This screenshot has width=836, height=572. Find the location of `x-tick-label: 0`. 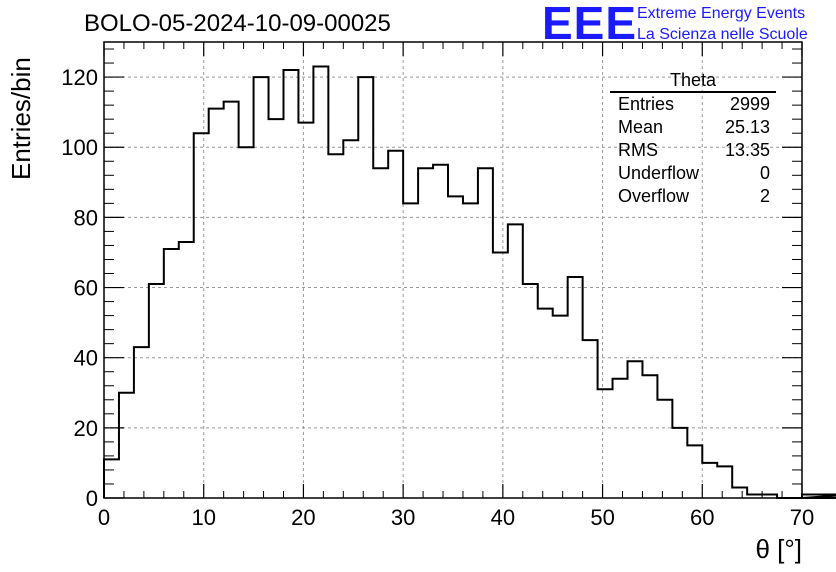

x-tick-label: 0 is located at coordinates (104, 517).